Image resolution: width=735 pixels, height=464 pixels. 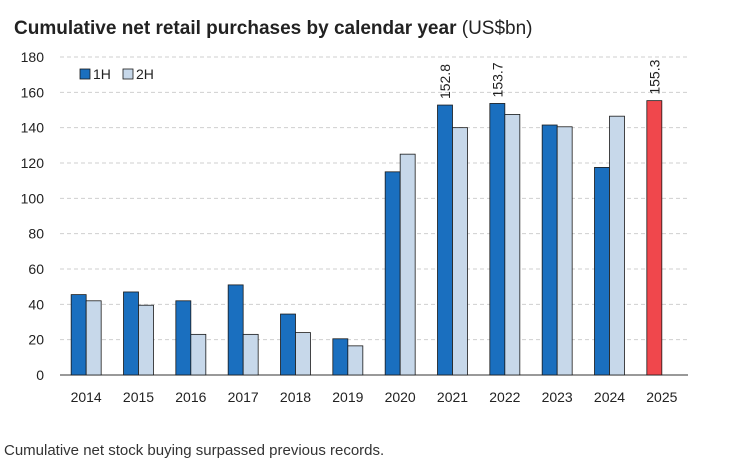 What do you see at coordinates (407, 264) in the screenshot?
I see `bar-2h-2020` at bounding box center [407, 264].